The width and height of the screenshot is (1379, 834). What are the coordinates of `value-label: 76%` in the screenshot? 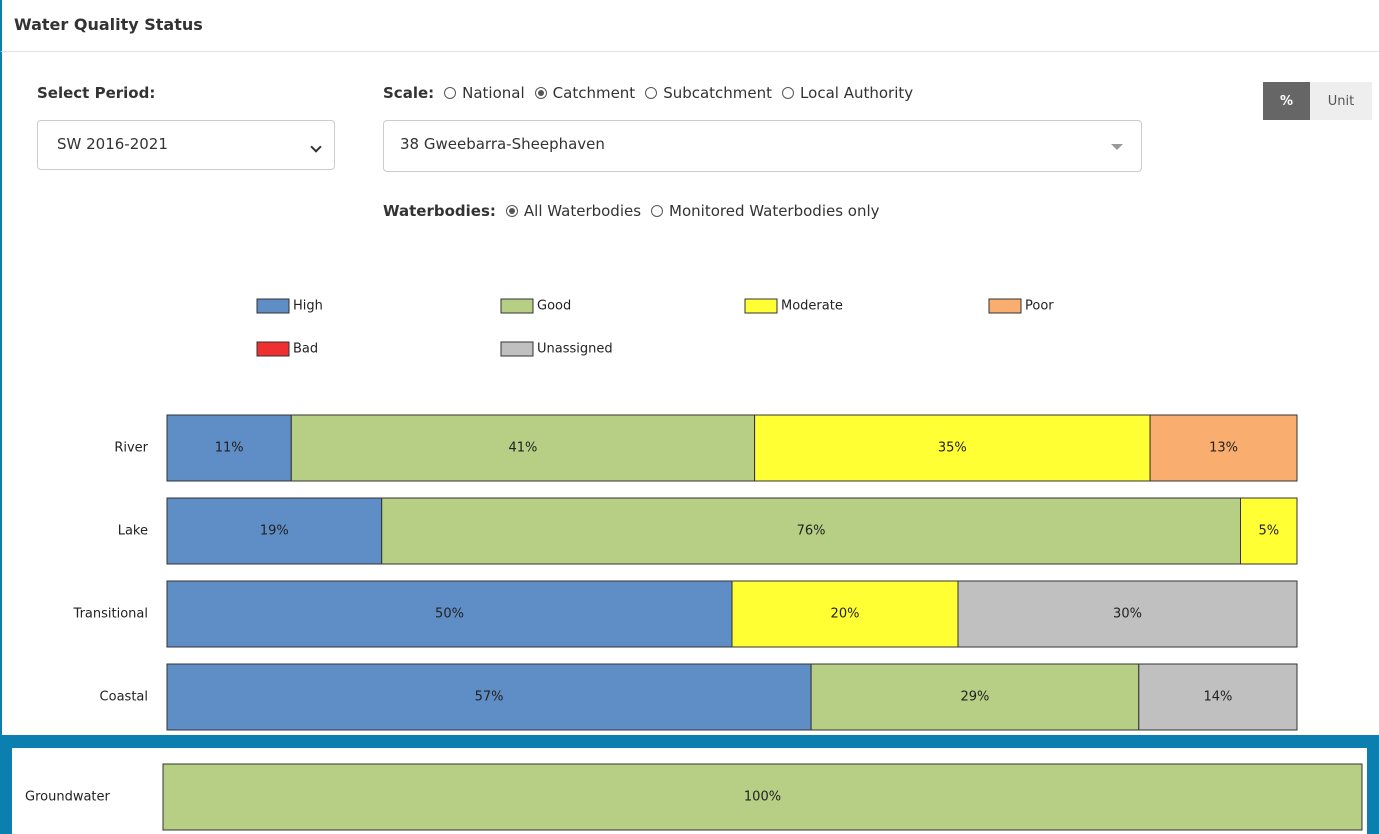 It's located at (811, 531).